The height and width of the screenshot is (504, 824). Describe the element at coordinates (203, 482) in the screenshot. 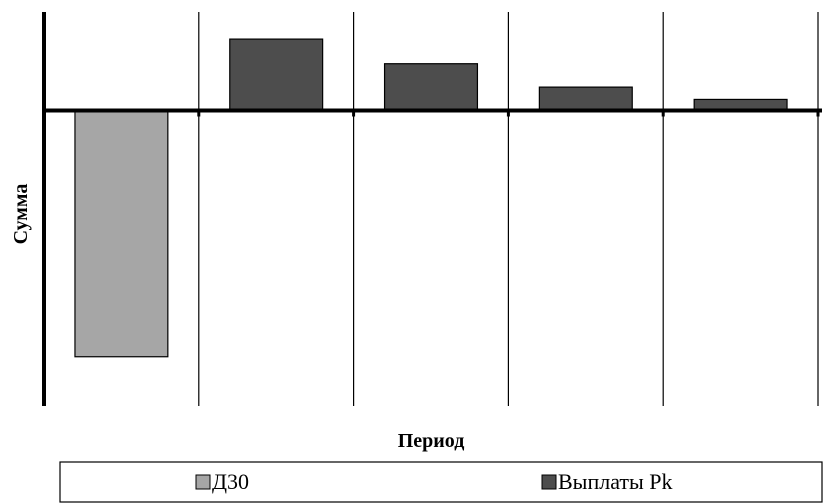

I see `legend-swatch-d30` at that location.